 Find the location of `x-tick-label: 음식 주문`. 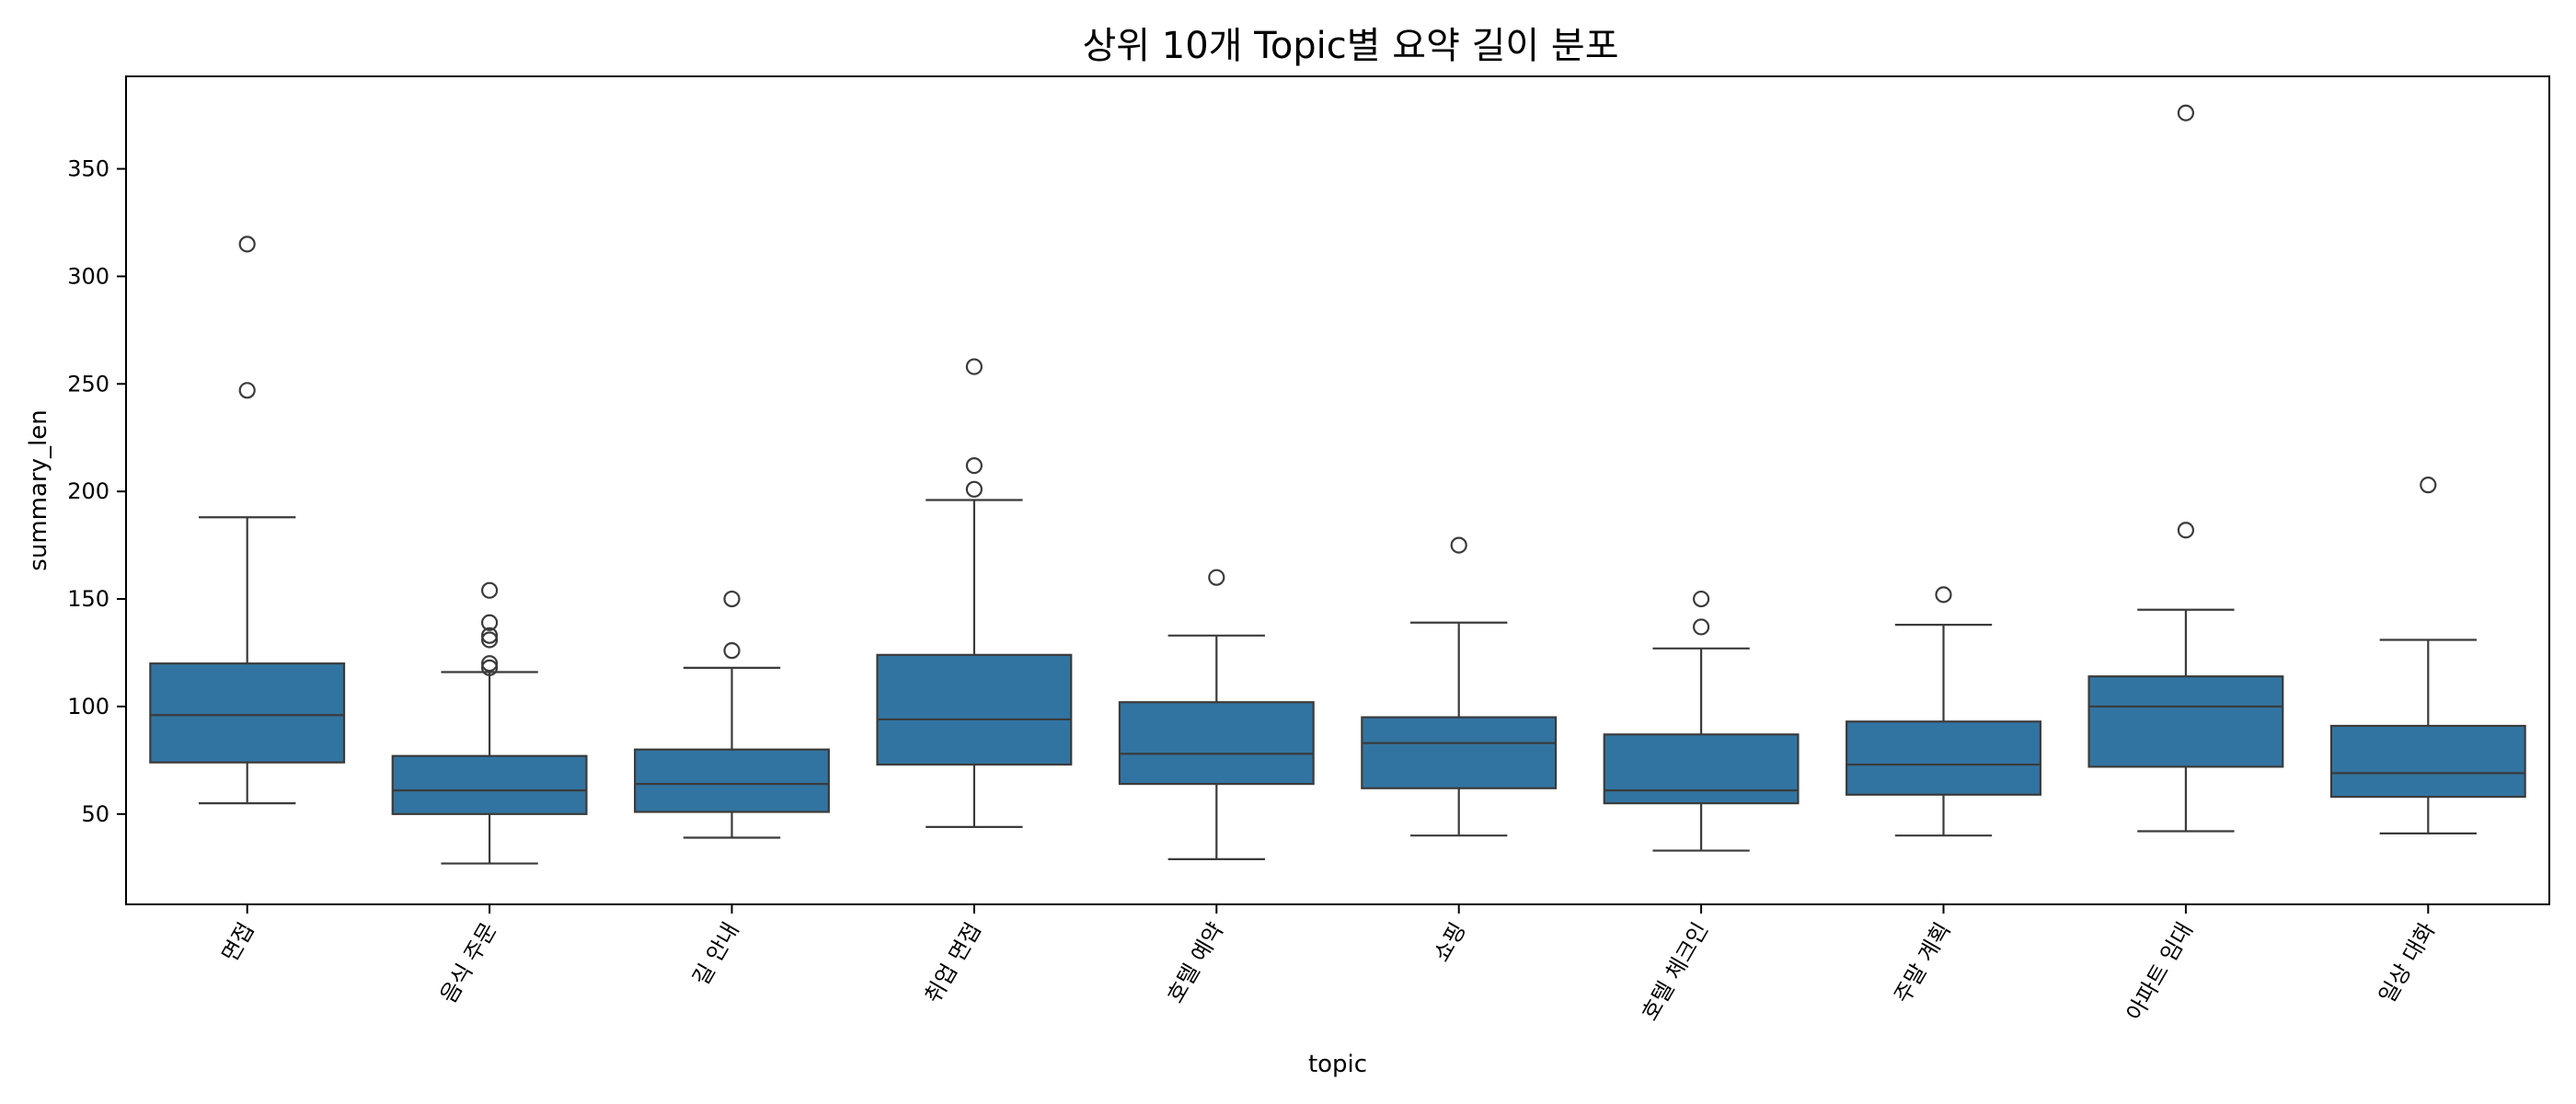

x-tick-label: 음식 주문 is located at coordinates (468, 962).